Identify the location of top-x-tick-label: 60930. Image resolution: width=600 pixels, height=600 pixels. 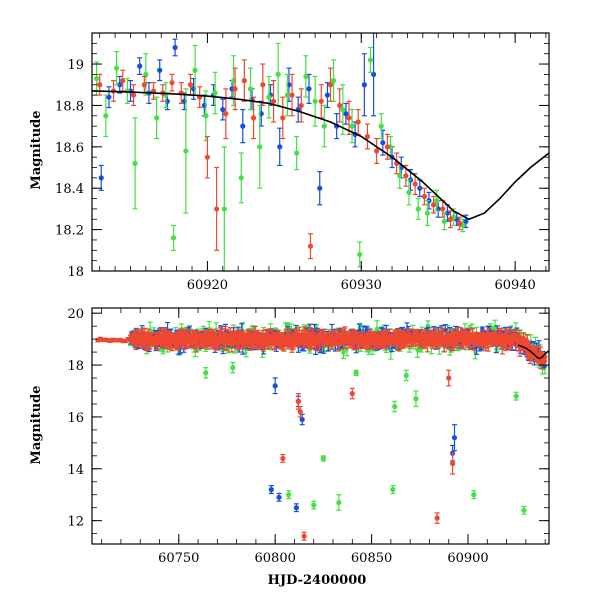
(361, 285).